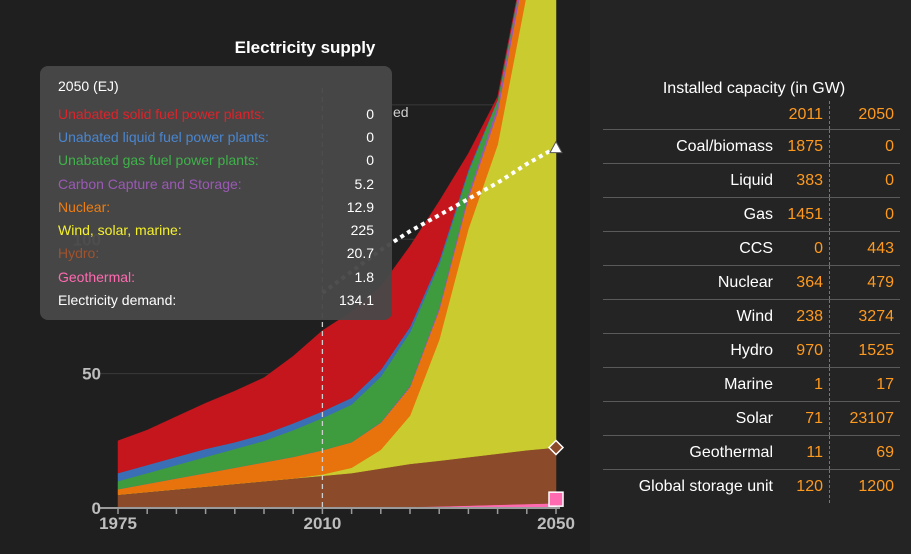  I want to click on table-row: Hydro 970 1525, so click(751, 350).